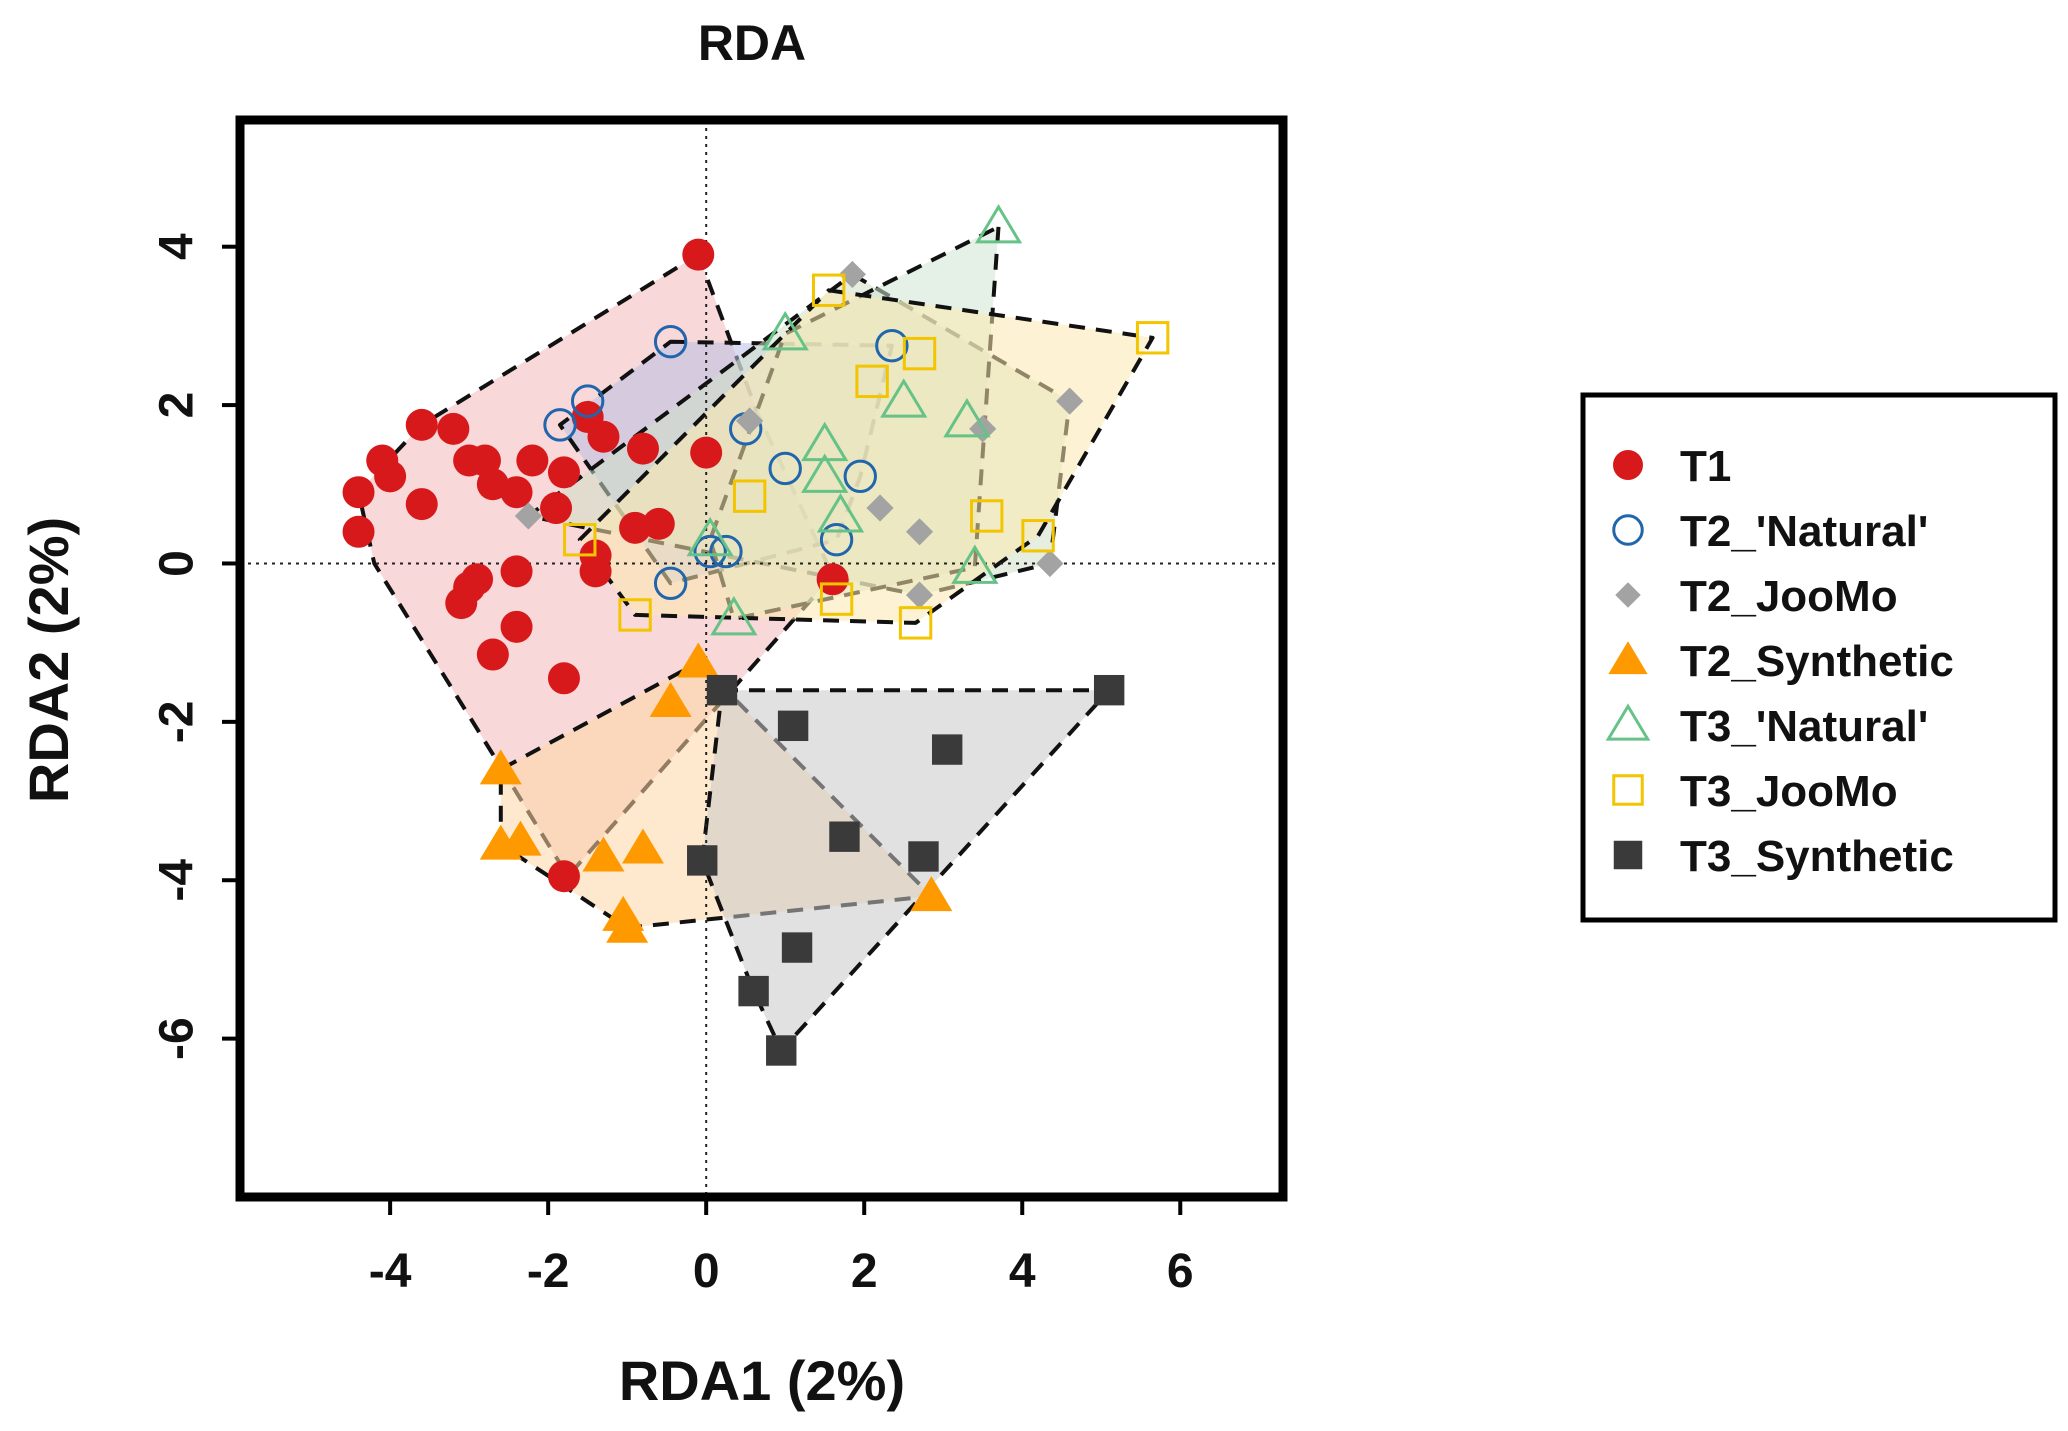 The height and width of the screenshot is (1431, 2068). What do you see at coordinates (716, 792) in the screenshot?
I see `series-t2-synthetic` at bounding box center [716, 792].